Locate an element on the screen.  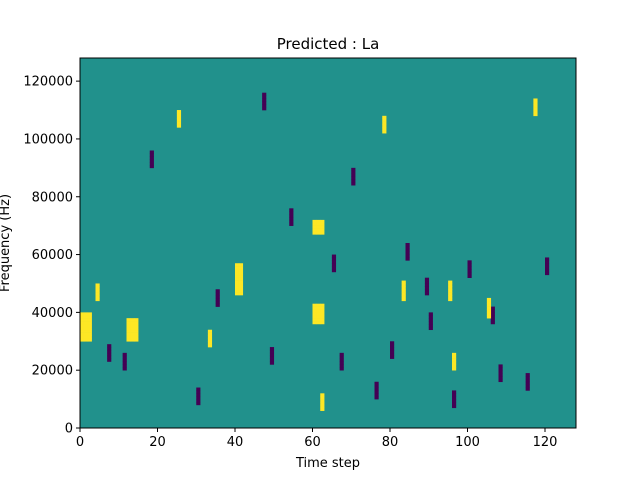
y-tick-label: 100000 is located at coordinates (48, 139).